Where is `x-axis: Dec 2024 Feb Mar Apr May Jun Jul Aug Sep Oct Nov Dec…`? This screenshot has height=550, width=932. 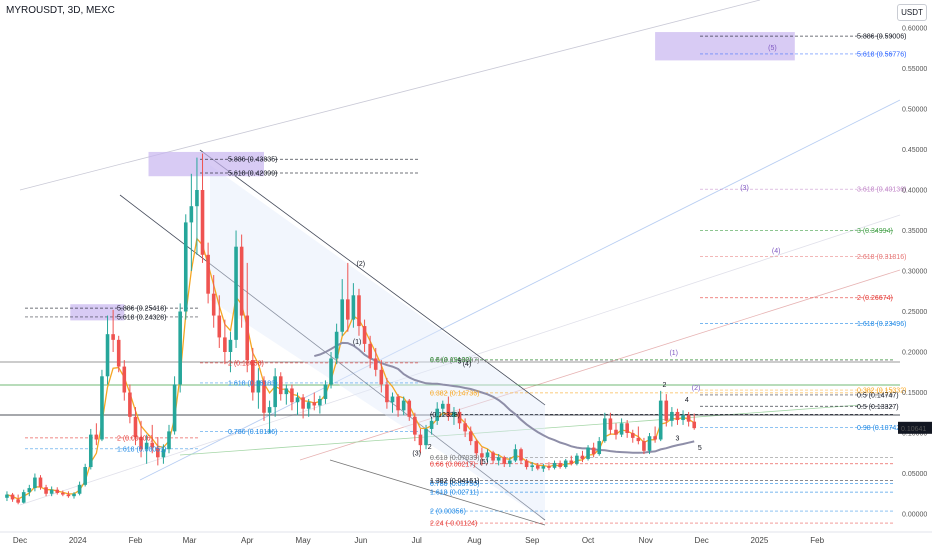 x-axis: Dec 2024 Feb Mar Apr May Jun Jul Aug Sep Oct Nov Dec… is located at coordinates (466, 538).